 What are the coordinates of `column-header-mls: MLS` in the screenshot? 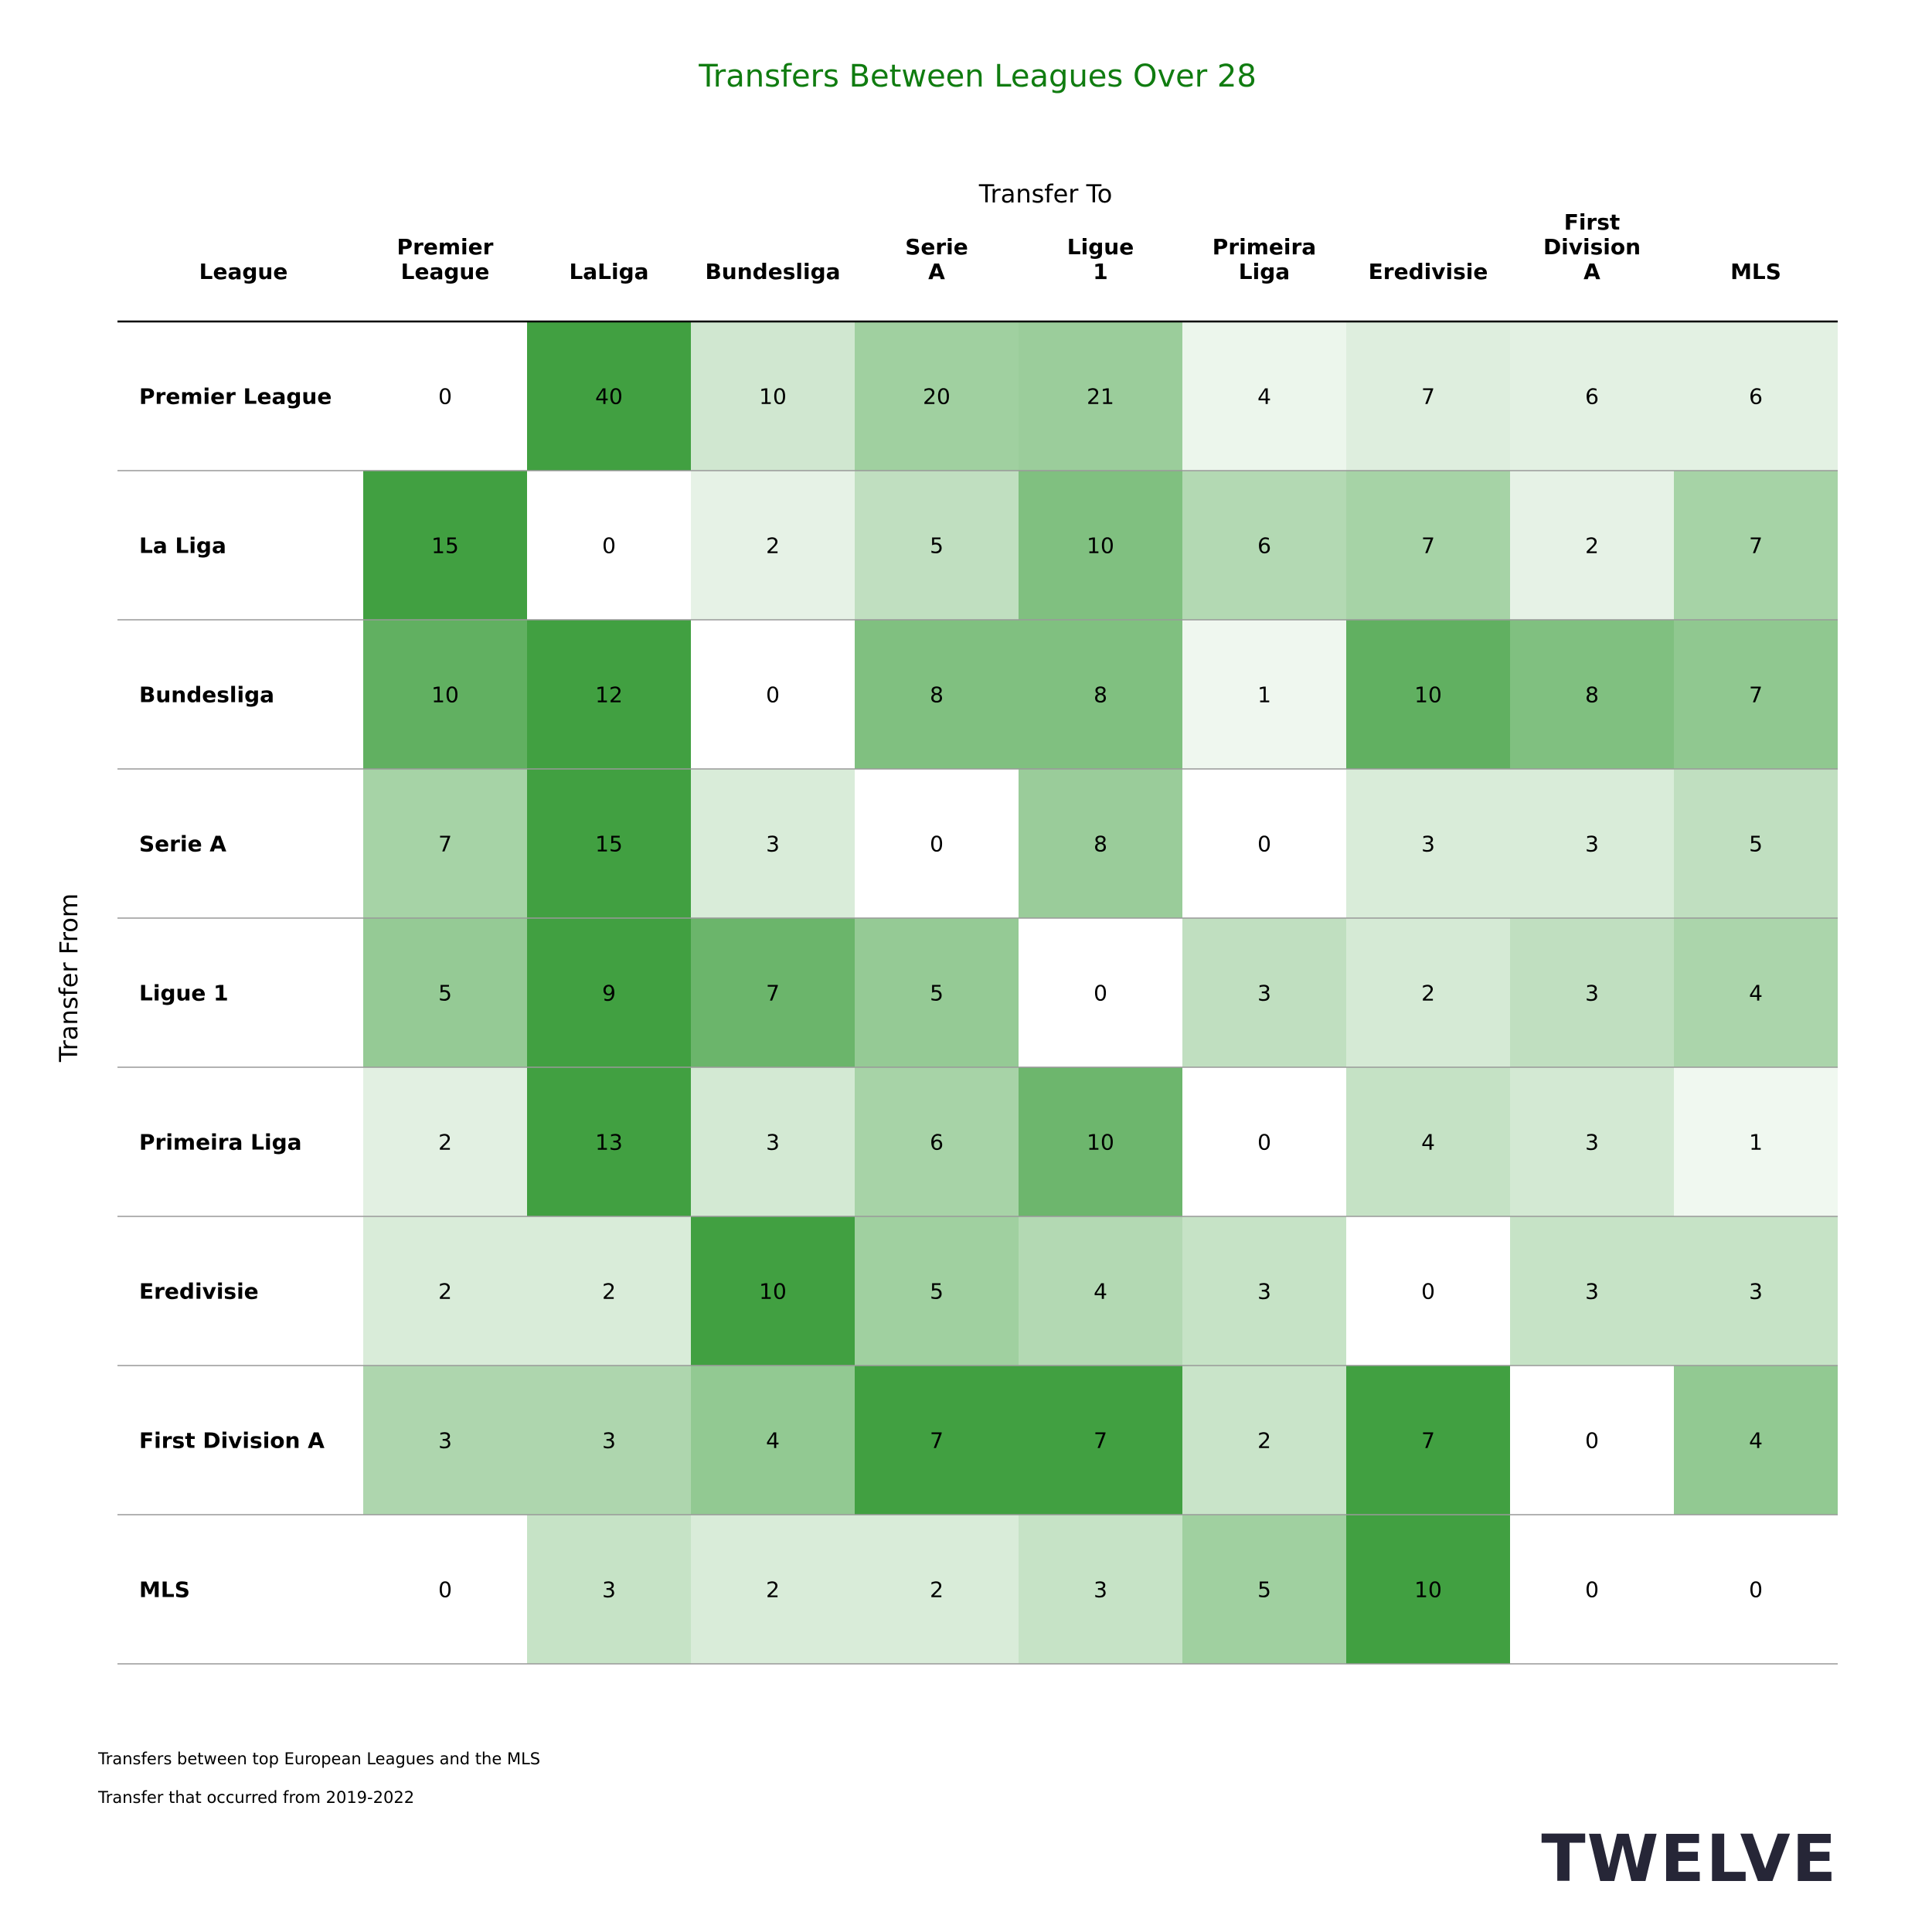 It's located at (1756, 271).